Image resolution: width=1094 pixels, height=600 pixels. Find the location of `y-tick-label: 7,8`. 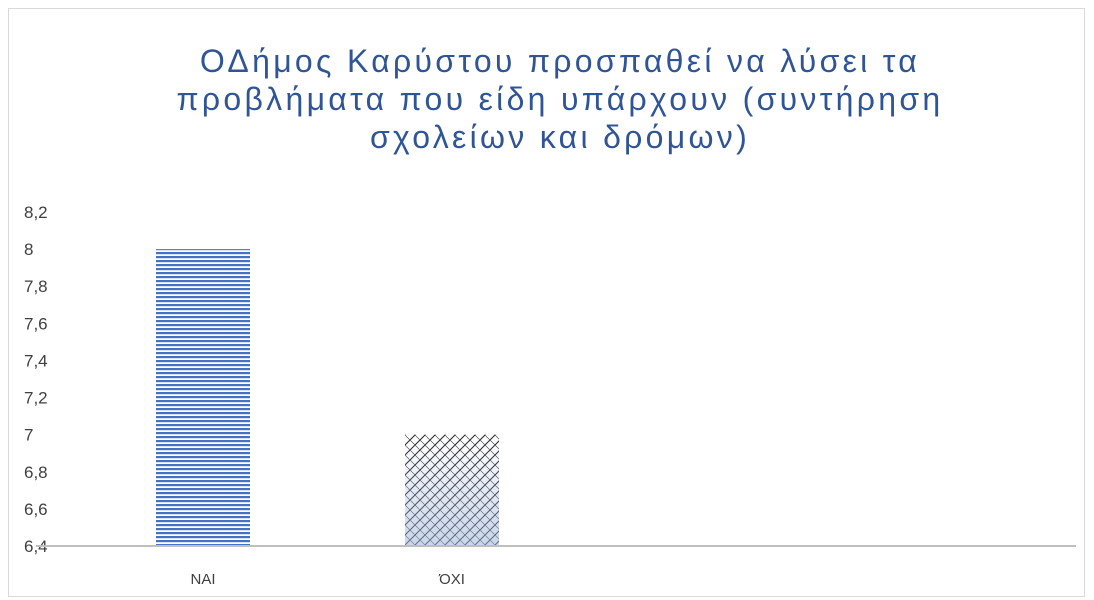

y-tick-label: 7,8 is located at coordinates (36, 286).